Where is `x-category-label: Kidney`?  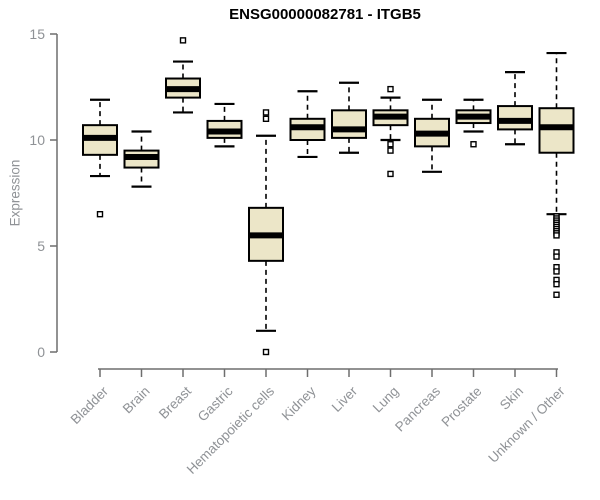
x-category-label: Kidney is located at coordinates (299, 403).